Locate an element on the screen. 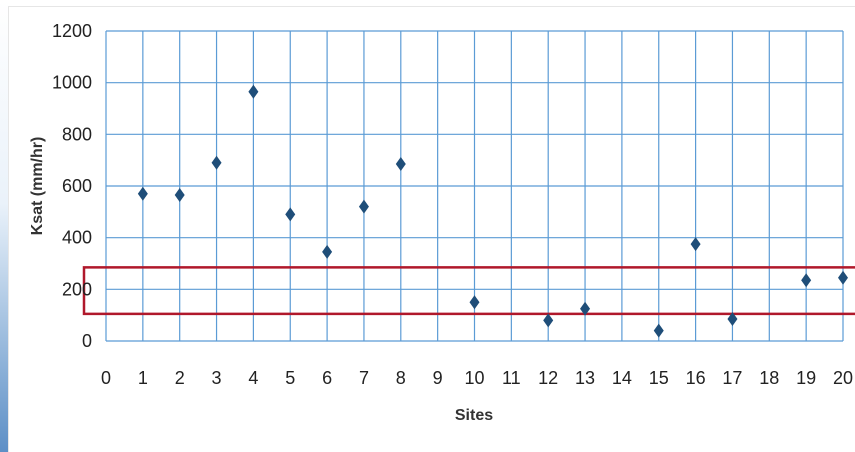  x-tick-label: 5 is located at coordinates (290, 378).